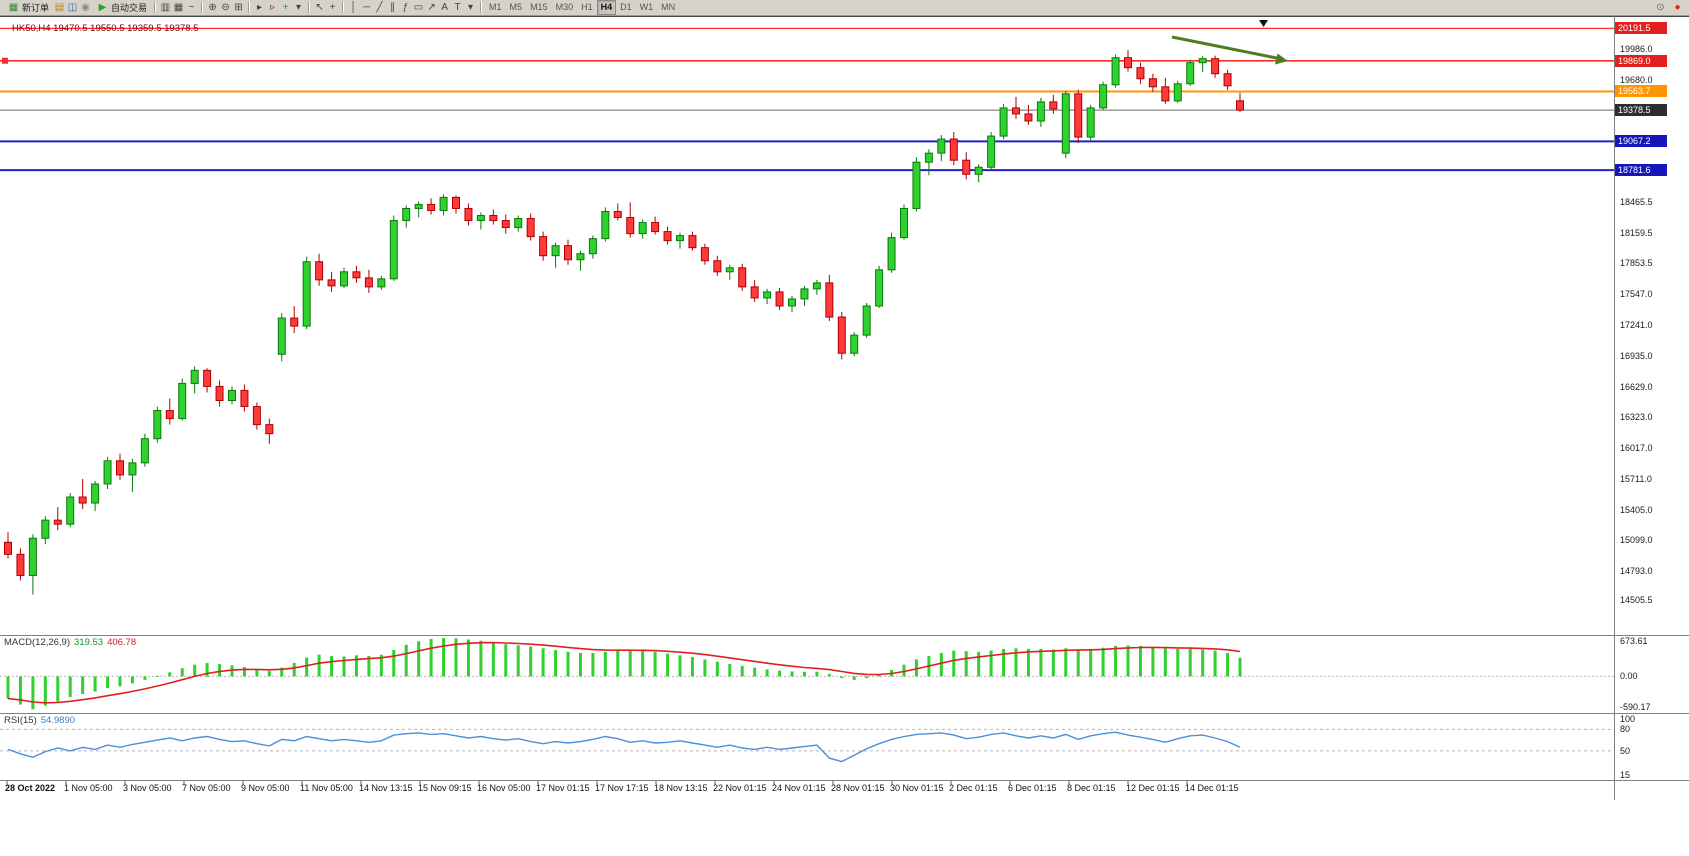 The image size is (1689, 856). Describe the element at coordinates (1636, 386) in the screenshot. I see `y-axis-label: 16629.0` at that location.